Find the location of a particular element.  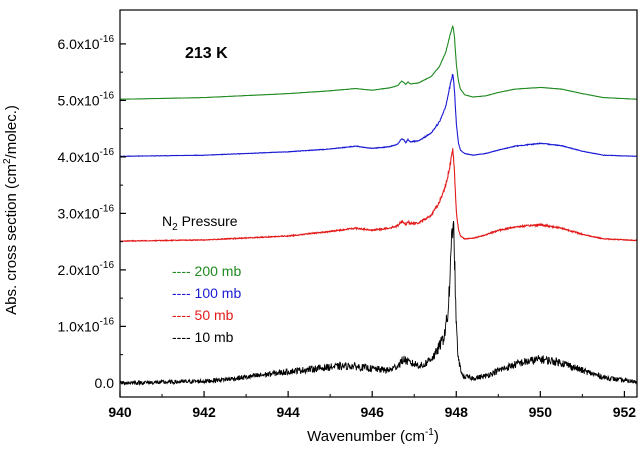

legend-title: N2 Pressure is located at coordinates (200, 223).